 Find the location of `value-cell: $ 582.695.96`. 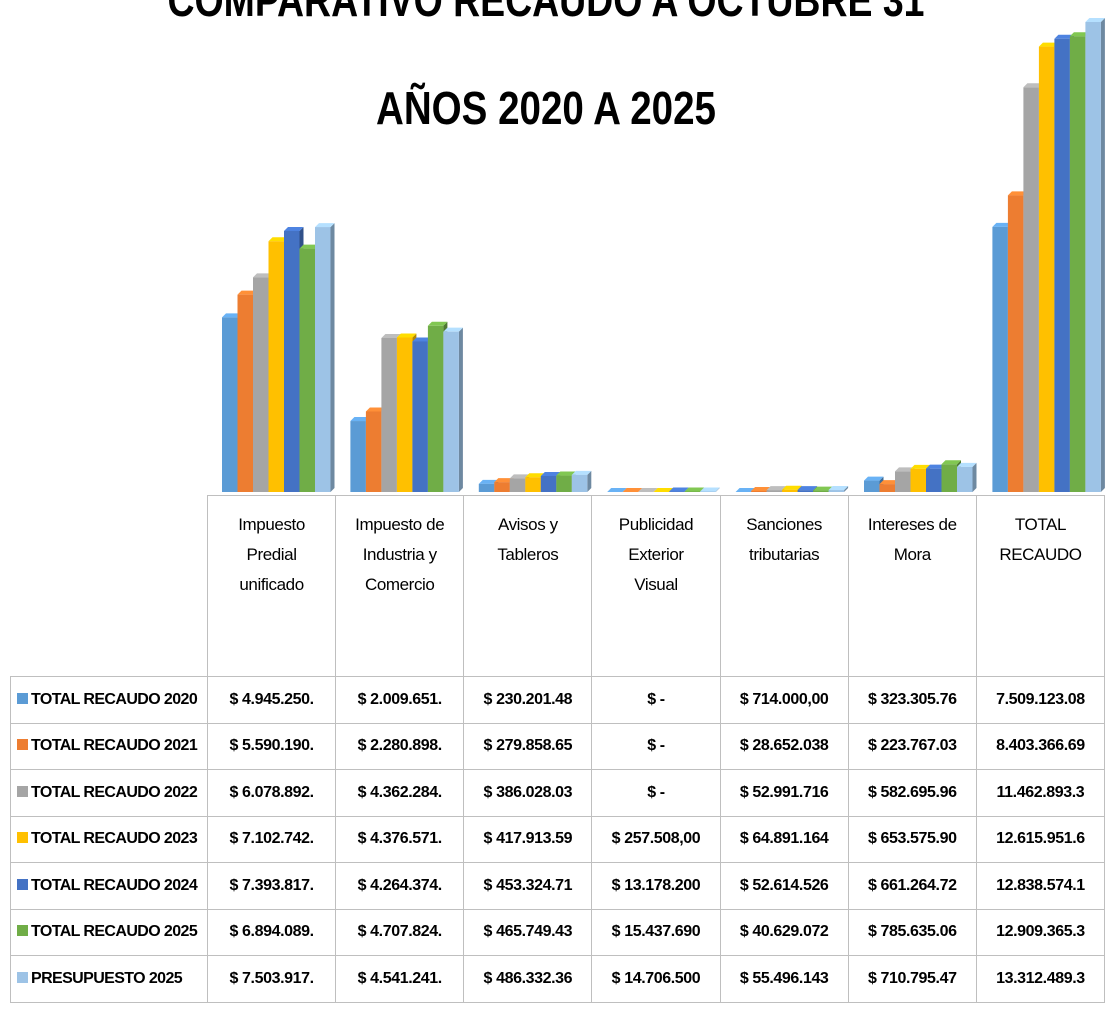

value-cell: $ 582.695.96 is located at coordinates (912, 793).